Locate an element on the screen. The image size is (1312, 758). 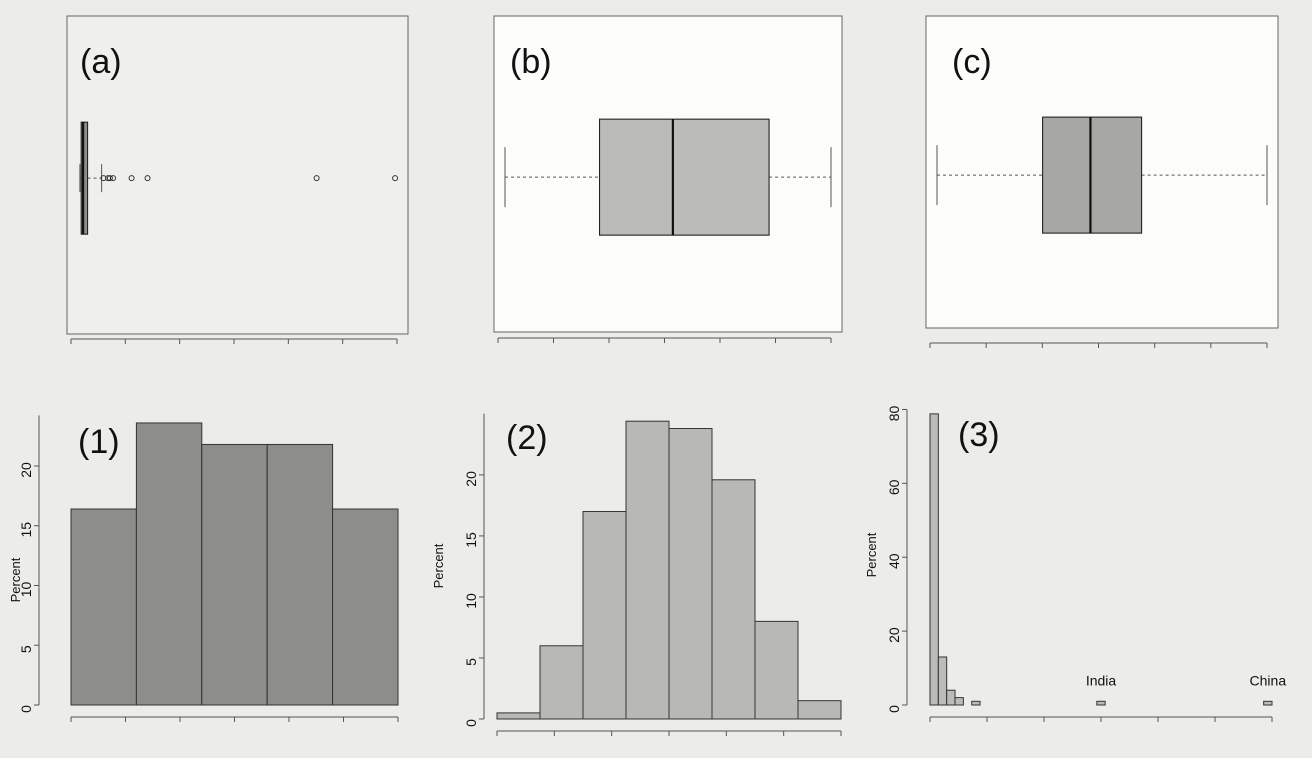
boxplot-frame is located at coordinates (237, 175).